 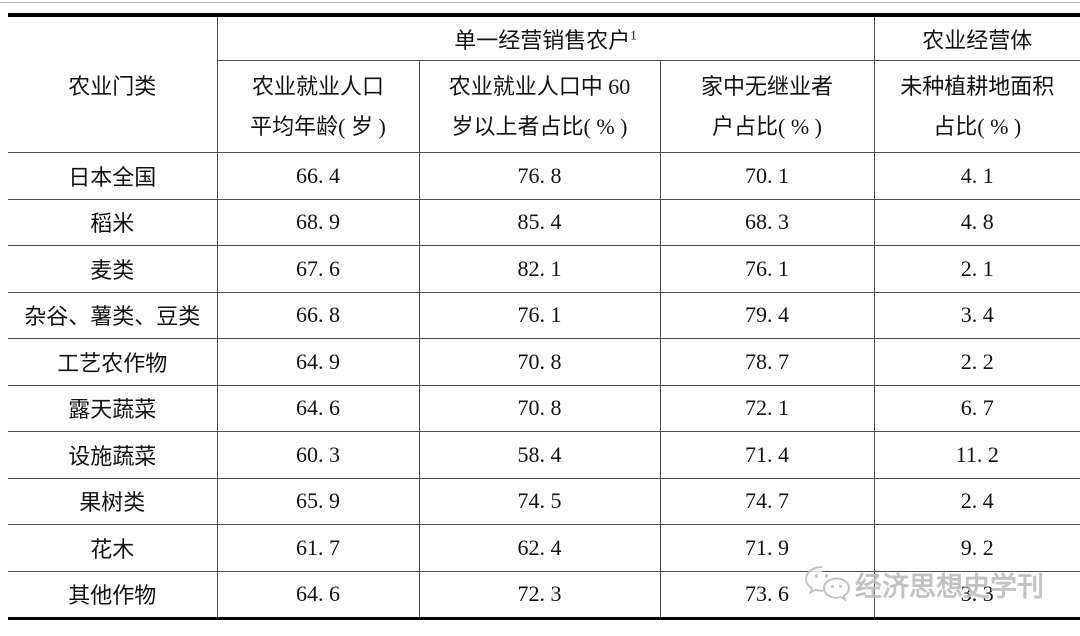 What do you see at coordinates (112, 501) in the screenshot?
I see `row-category: 果树类` at bounding box center [112, 501].